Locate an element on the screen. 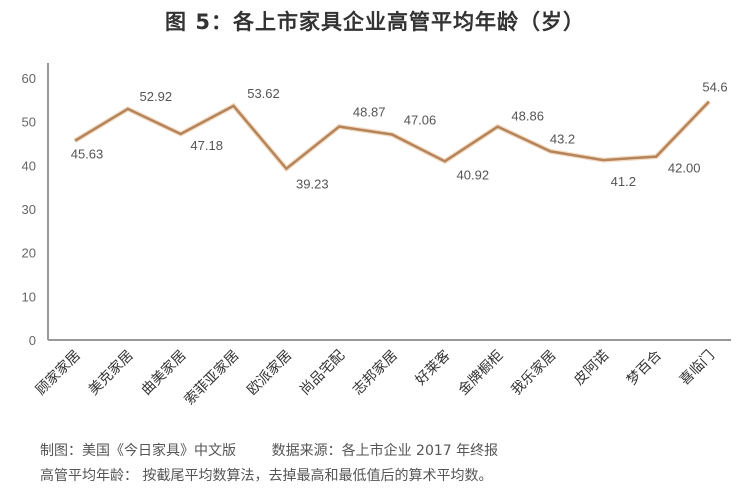 The width and height of the screenshot is (750, 496). y-tick-label: 60 is located at coordinates (29, 78).